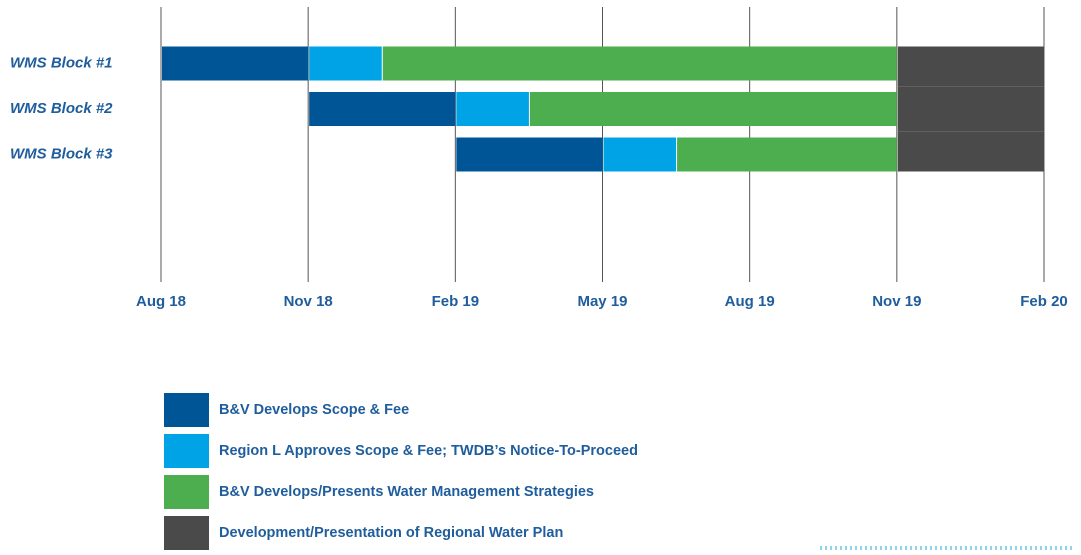 Image resolution: width=1081 pixels, height=555 pixels. What do you see at coordinates (456, 301) in the screenshot?
I see `x-tick-label: Feb 19` at bounding box center [456, 301].